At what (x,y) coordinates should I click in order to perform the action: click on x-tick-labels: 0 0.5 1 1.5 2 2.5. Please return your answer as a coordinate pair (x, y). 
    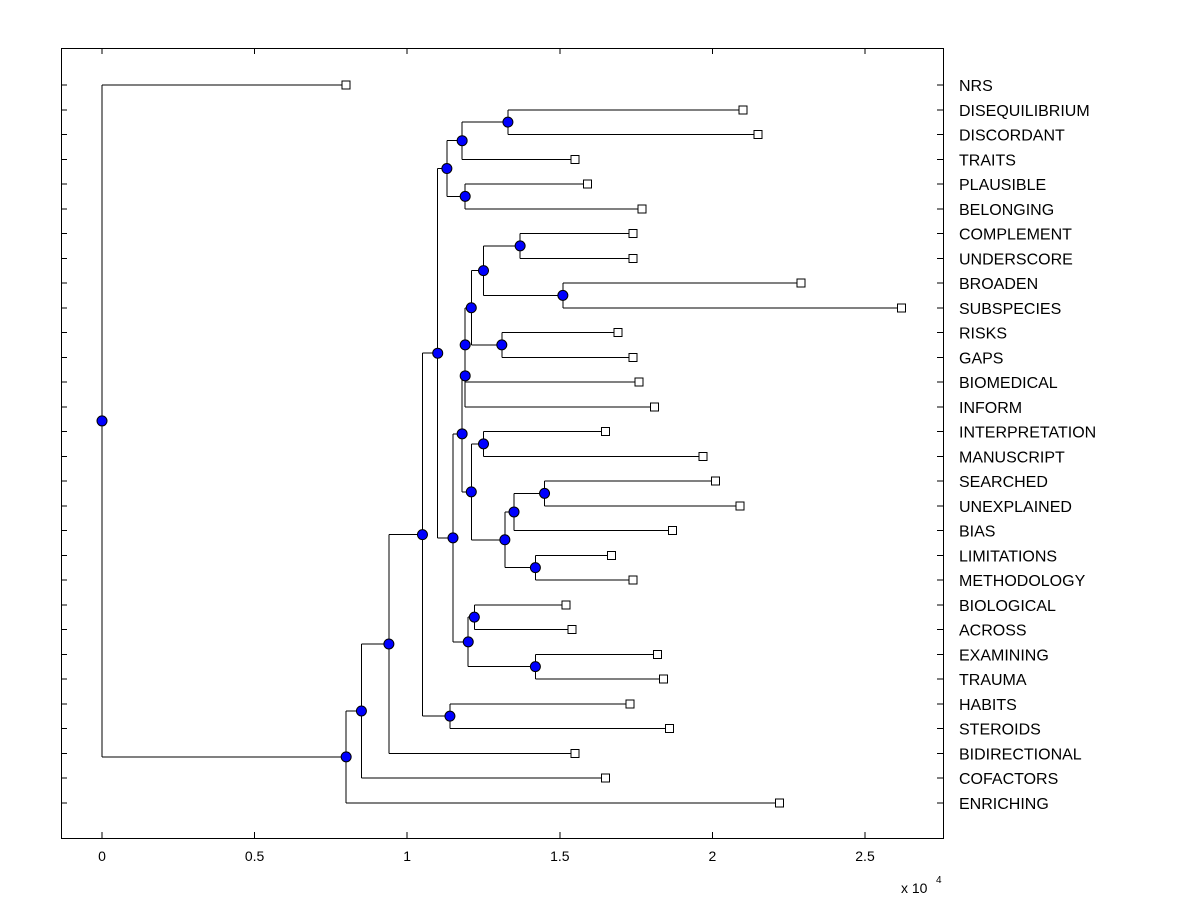
    Looking at the image, I should click on (486, 856).